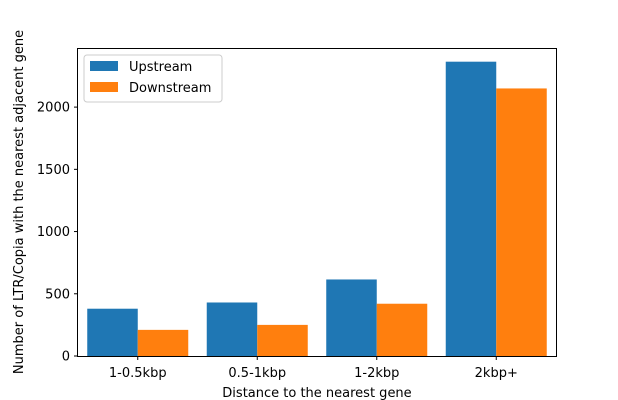 This screenshot has width=618, height=400. What do you see at coordinates (257, 373) in the screenshot?
I see `x-tick-label: 0.5-1kbp` at bounding box center [257, 373].